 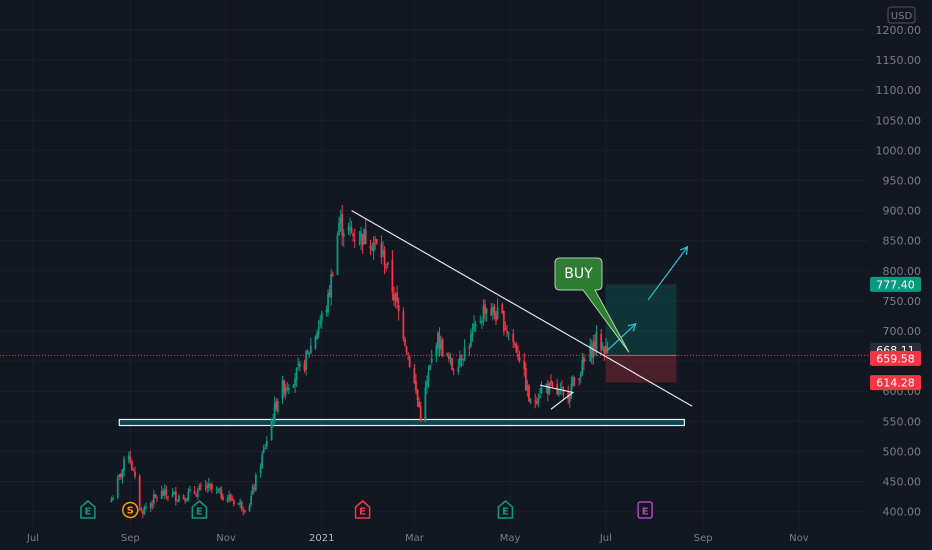 I want to click on price-tick-label: 500.00, so click(x=902, y=451).